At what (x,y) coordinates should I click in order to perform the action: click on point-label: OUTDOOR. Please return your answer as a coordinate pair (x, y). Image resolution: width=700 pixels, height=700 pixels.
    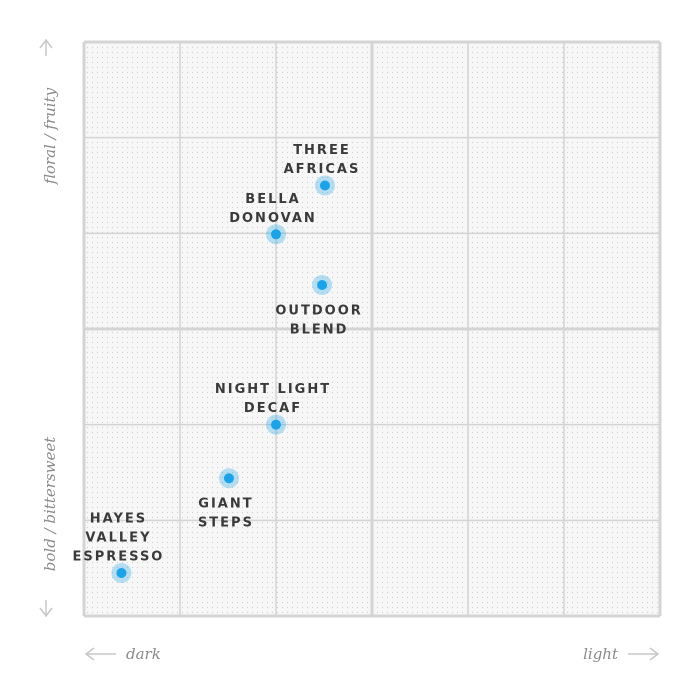
    Looking at the image, I should click on (318, 310).